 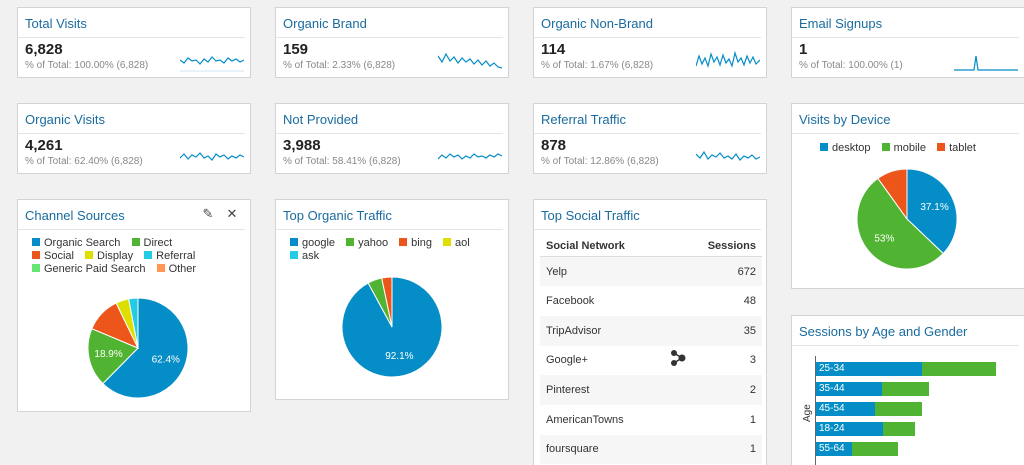 I want to click on bar-label: 35-44, so click(x=832, y=388).